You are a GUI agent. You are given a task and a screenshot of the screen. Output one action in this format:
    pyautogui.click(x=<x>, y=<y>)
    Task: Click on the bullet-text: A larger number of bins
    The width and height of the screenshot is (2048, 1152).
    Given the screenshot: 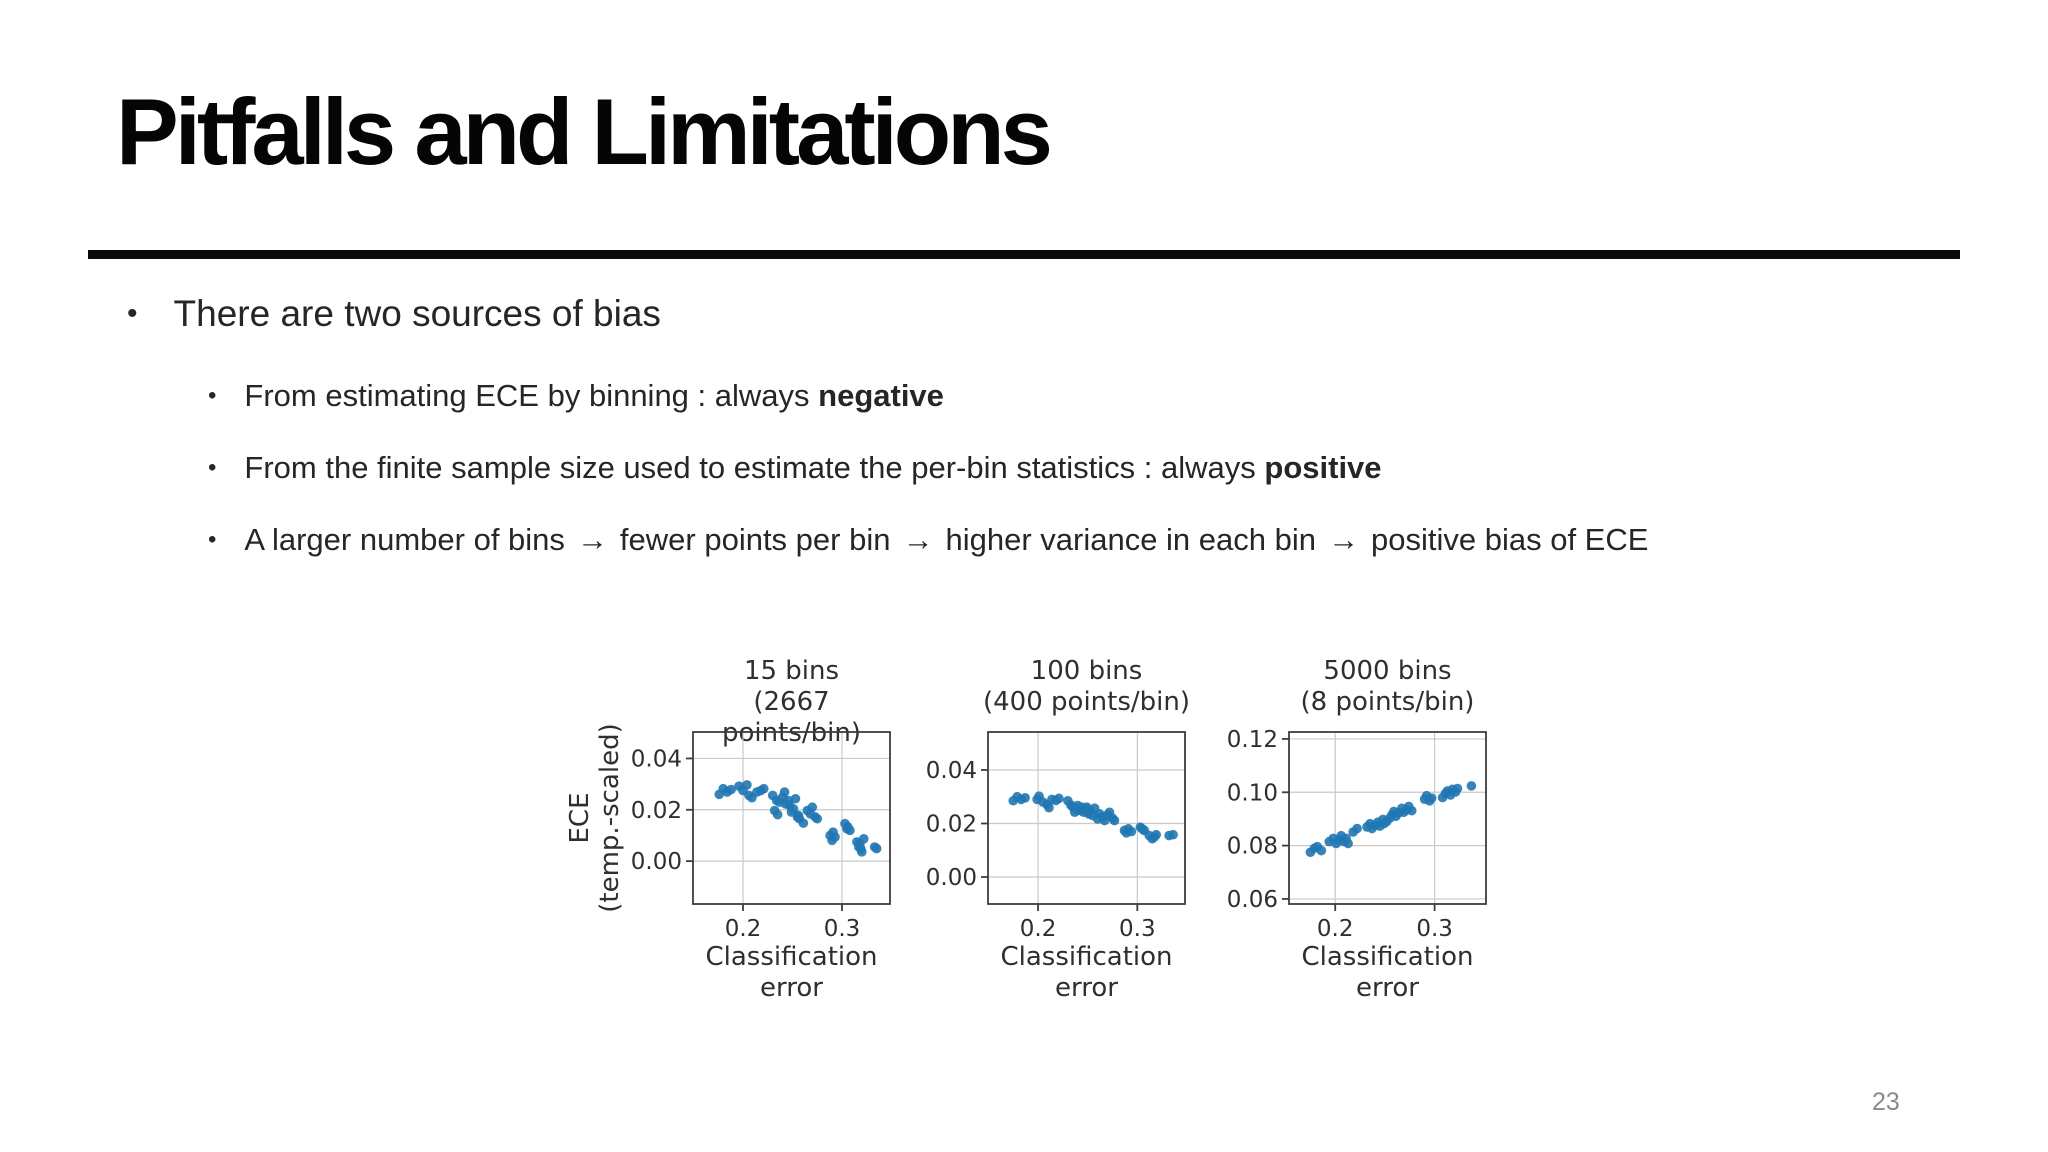 What is the action you would take?
    pyautogui.click(x=404, y=539)
    